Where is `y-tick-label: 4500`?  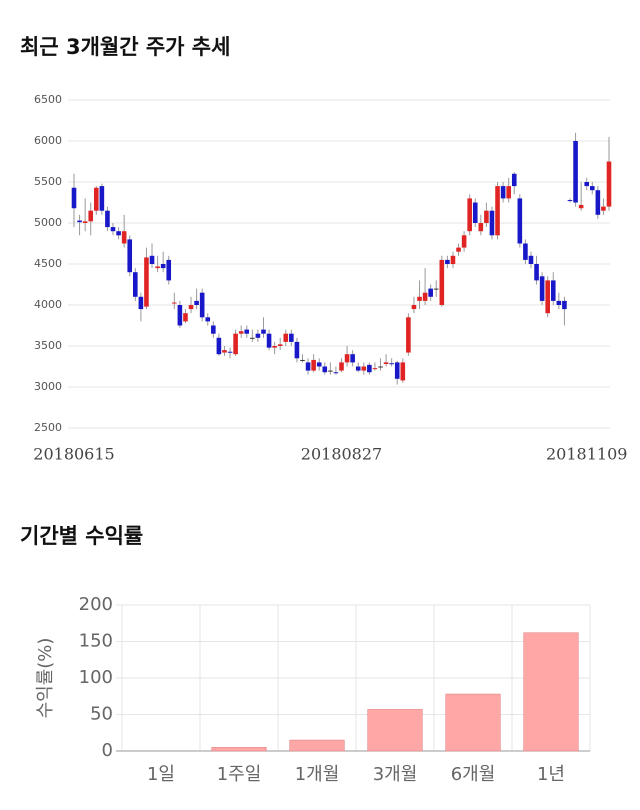
y-tick-label: 4500 is located at coordinates (48, 263).